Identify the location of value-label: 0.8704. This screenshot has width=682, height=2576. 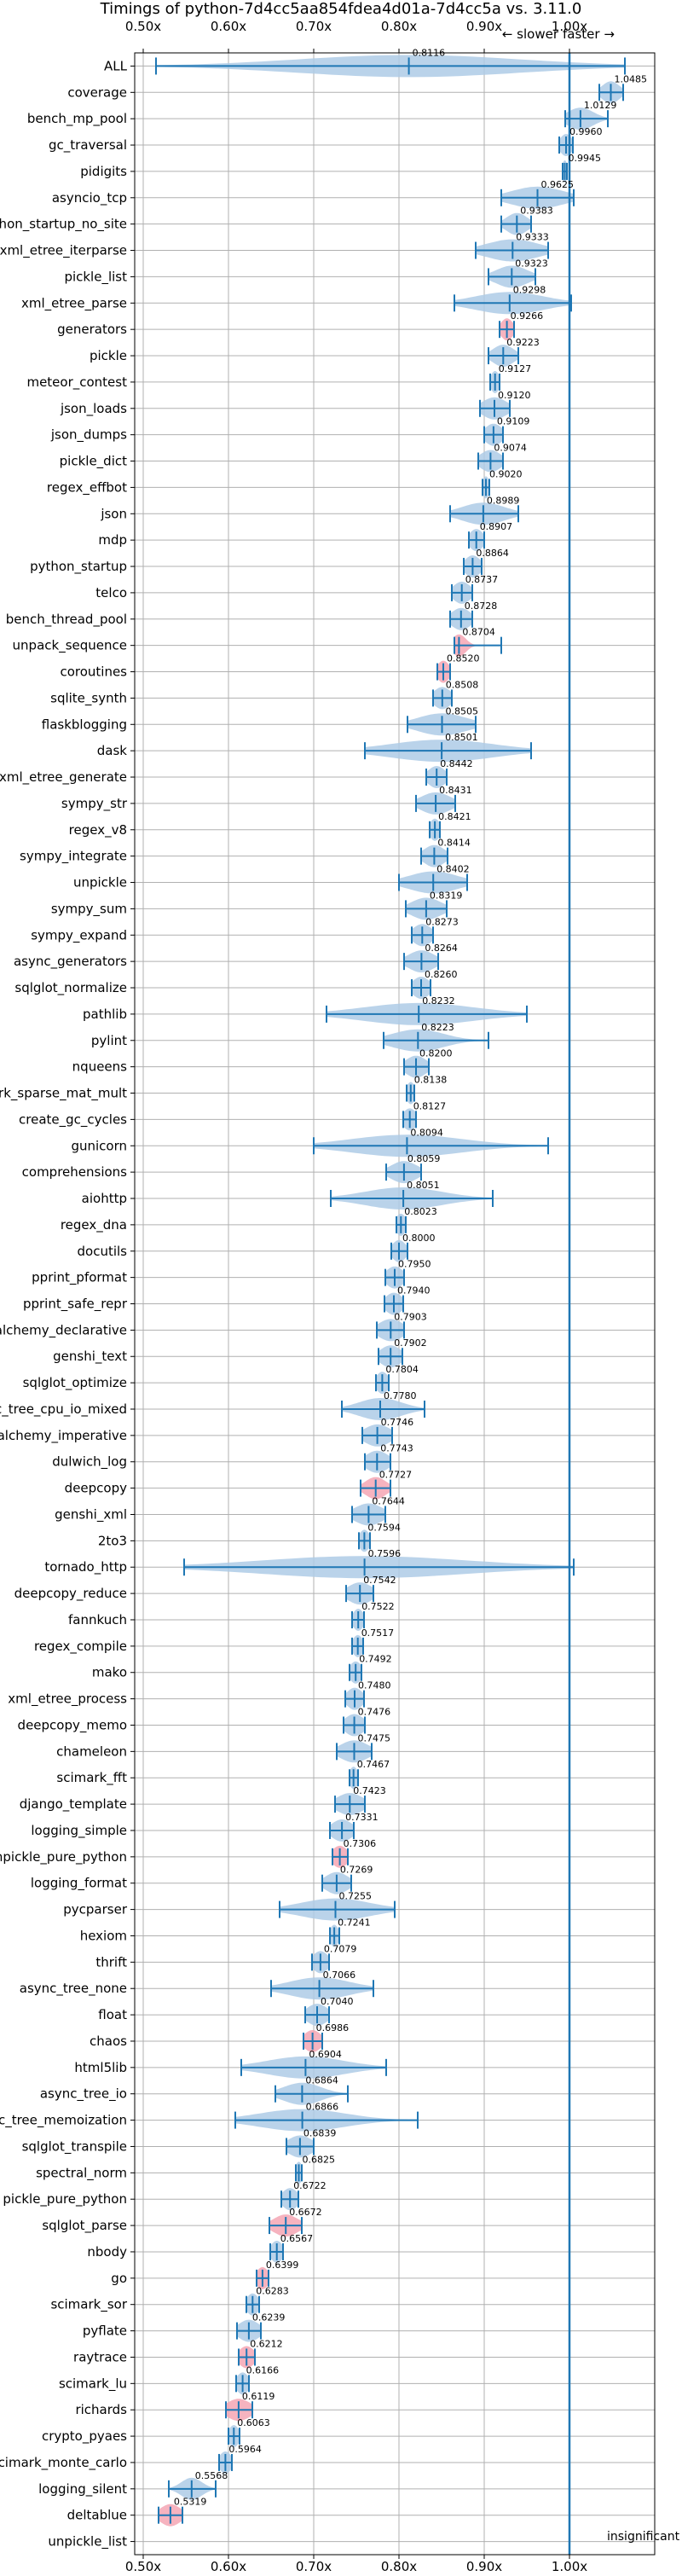
(479, 632).